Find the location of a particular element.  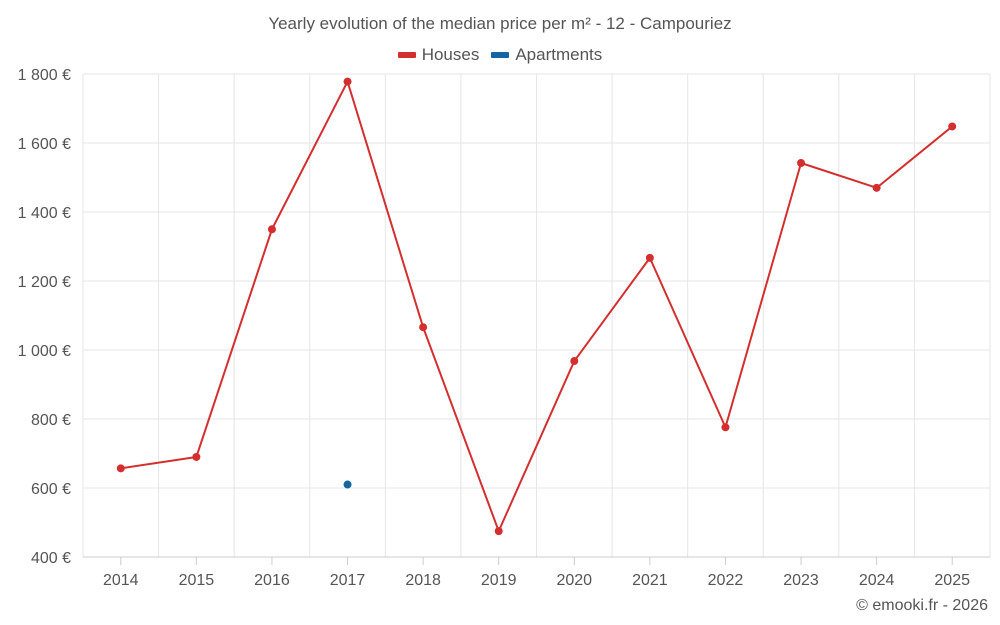

x-tick-label: 2022 is located at coordinates (726, 580).